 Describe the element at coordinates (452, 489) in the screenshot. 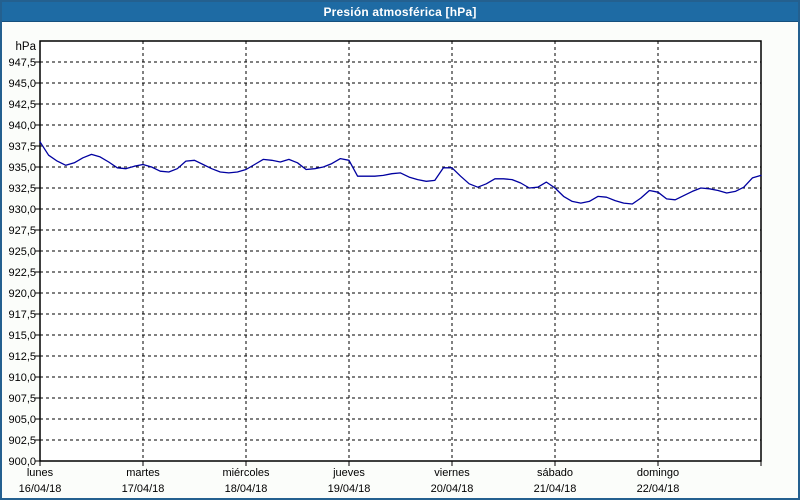

I see `x-date-label: 20/04/18` at that location.